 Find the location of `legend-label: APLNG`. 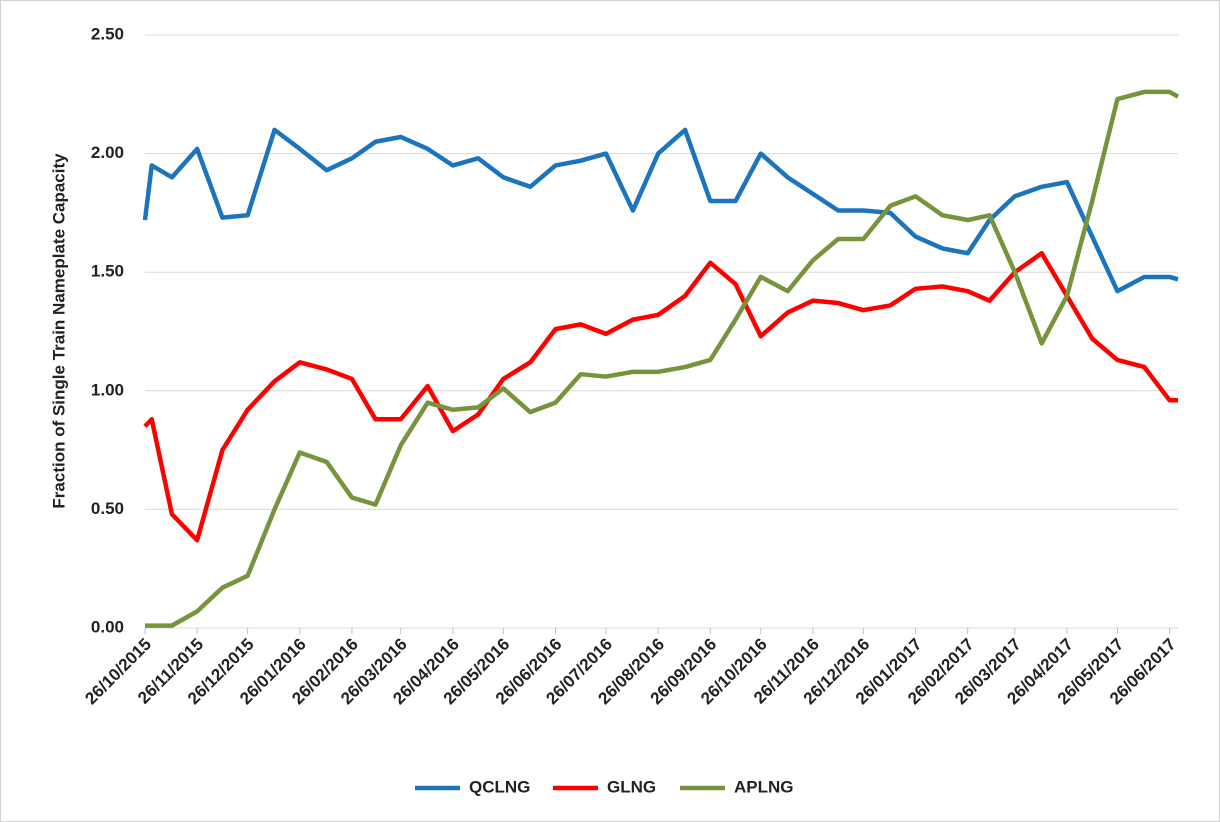

legend-label: APLNG is located at coordinates (764, 786).